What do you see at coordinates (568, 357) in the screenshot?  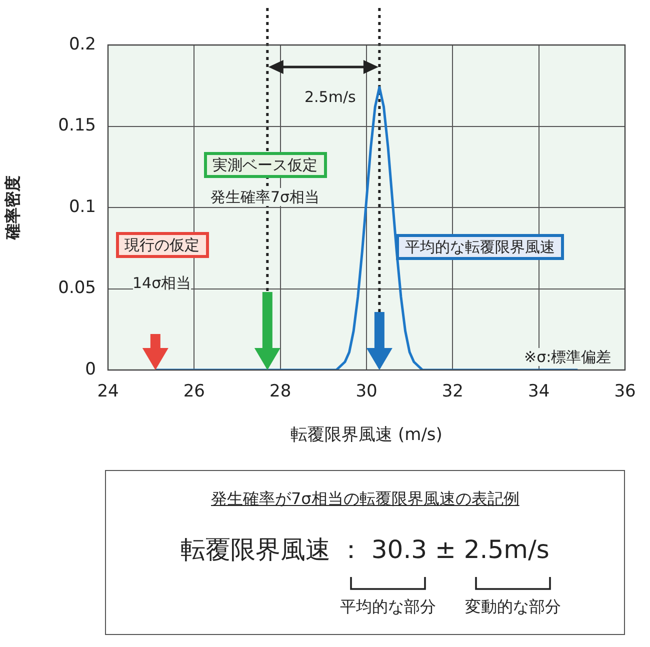 I see `annotation: ※σ:標準偏差` at bounding box center [568, 357].